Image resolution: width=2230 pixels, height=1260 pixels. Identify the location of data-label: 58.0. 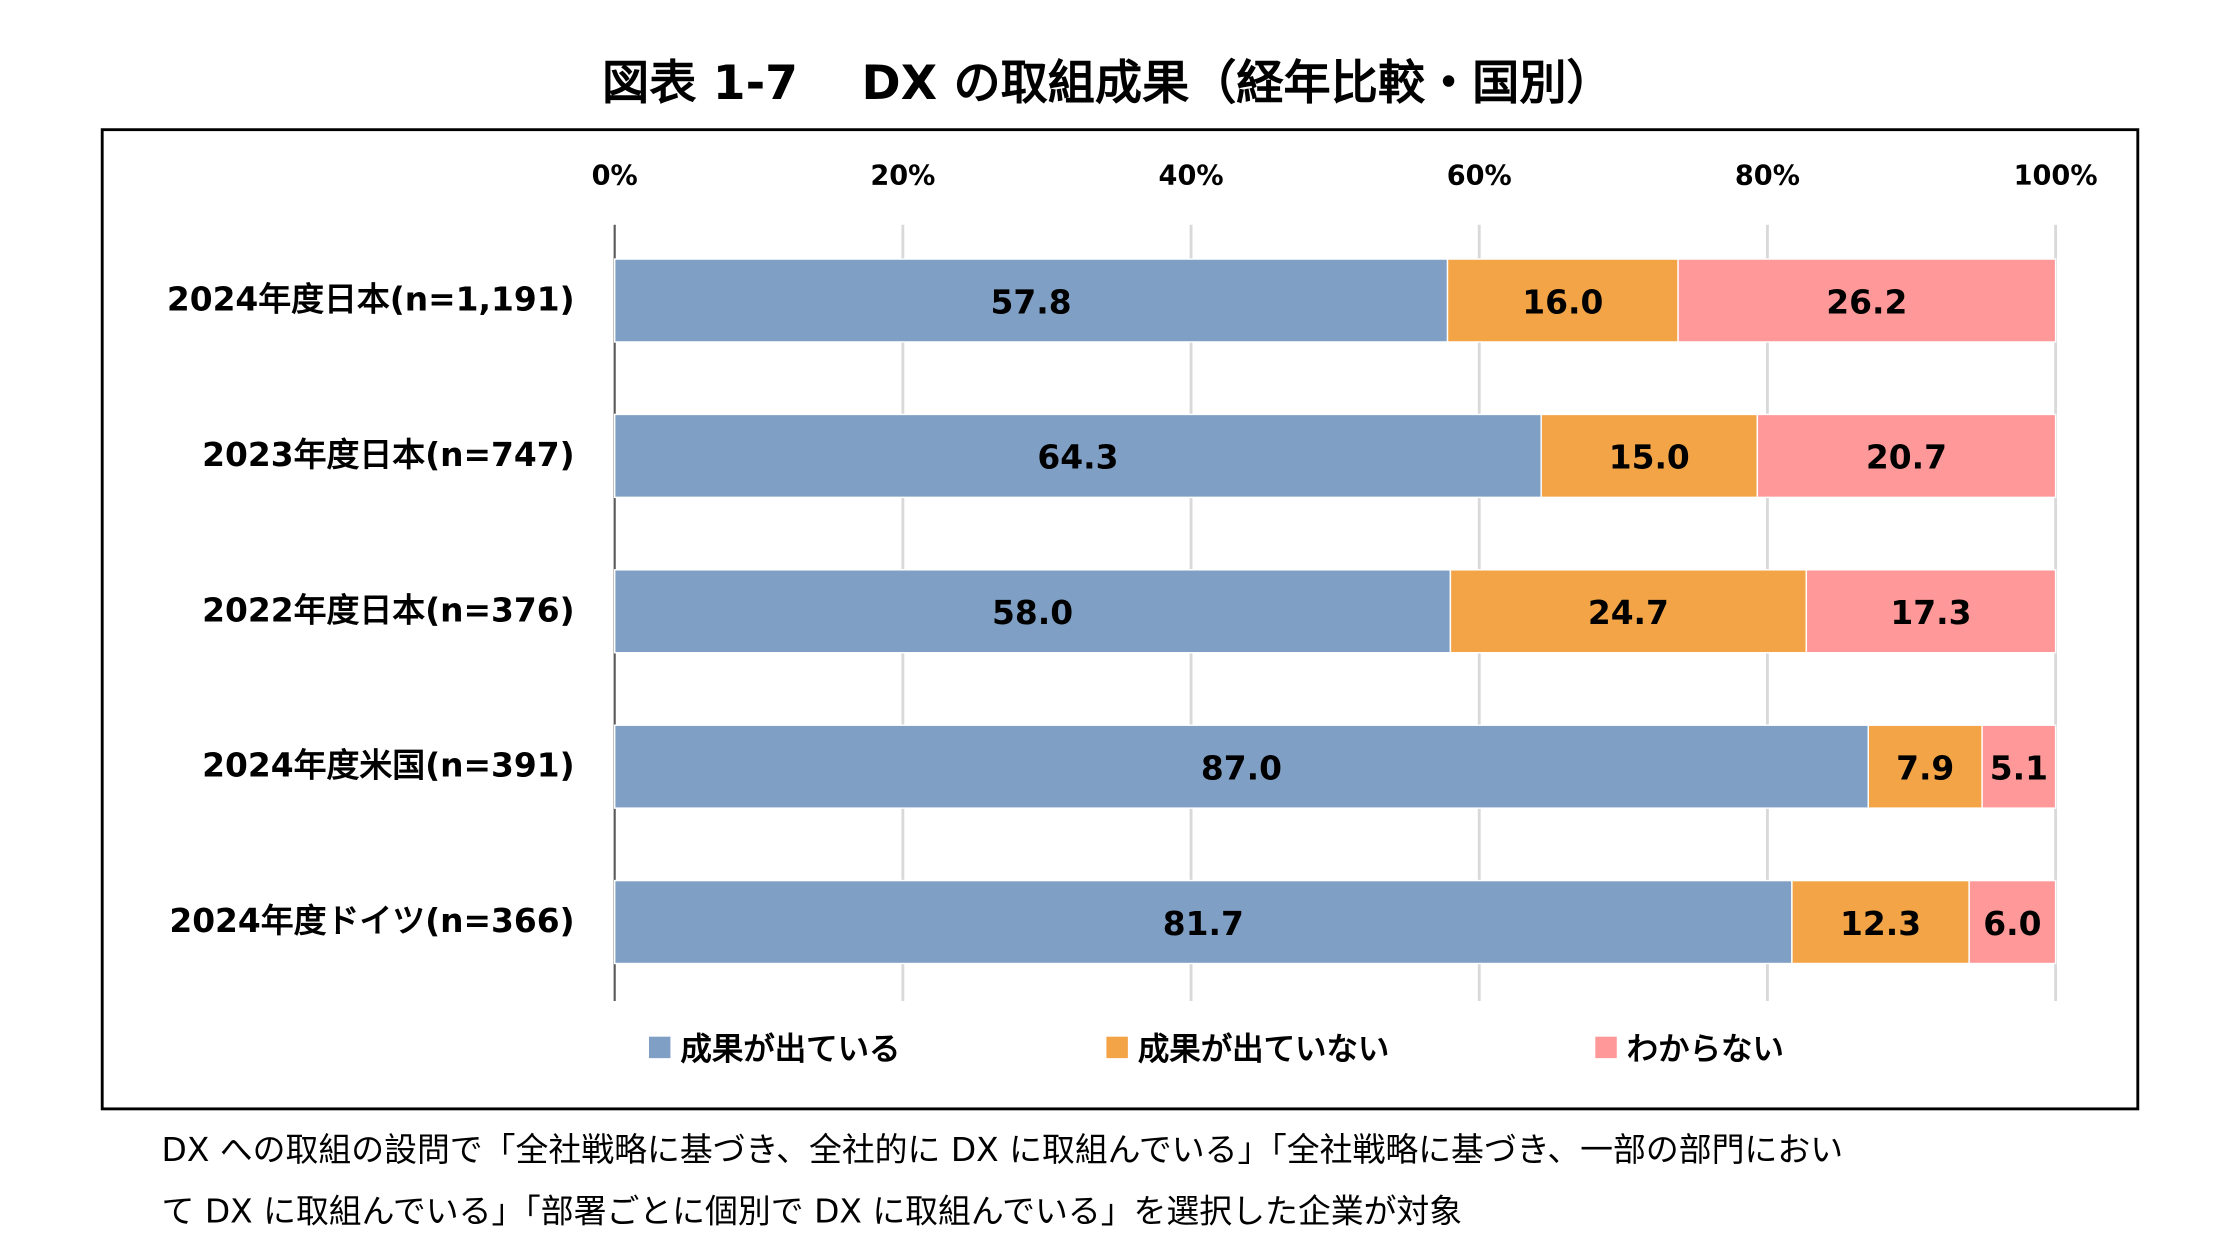
(1032, 612).